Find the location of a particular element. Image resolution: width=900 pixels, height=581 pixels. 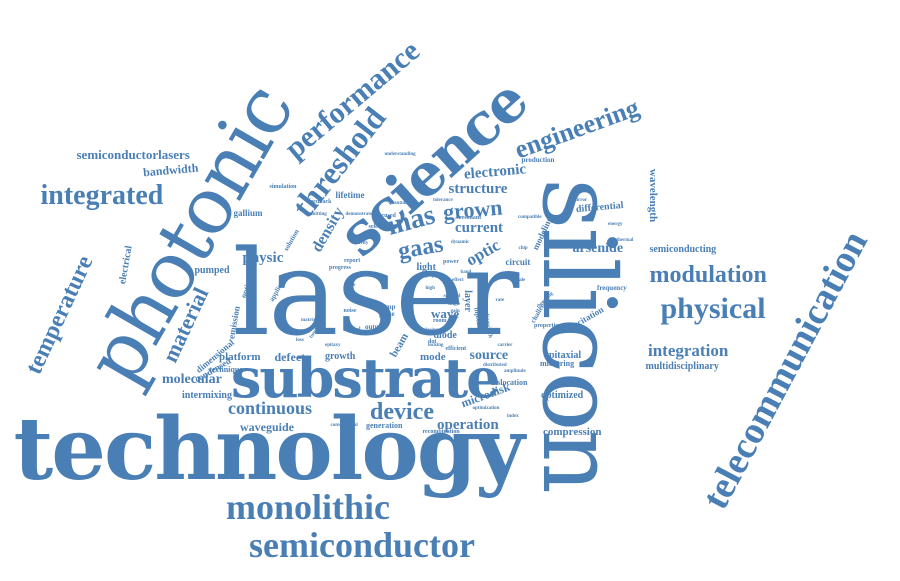

word-quantum: quantum is located at coordinates (398, 203).